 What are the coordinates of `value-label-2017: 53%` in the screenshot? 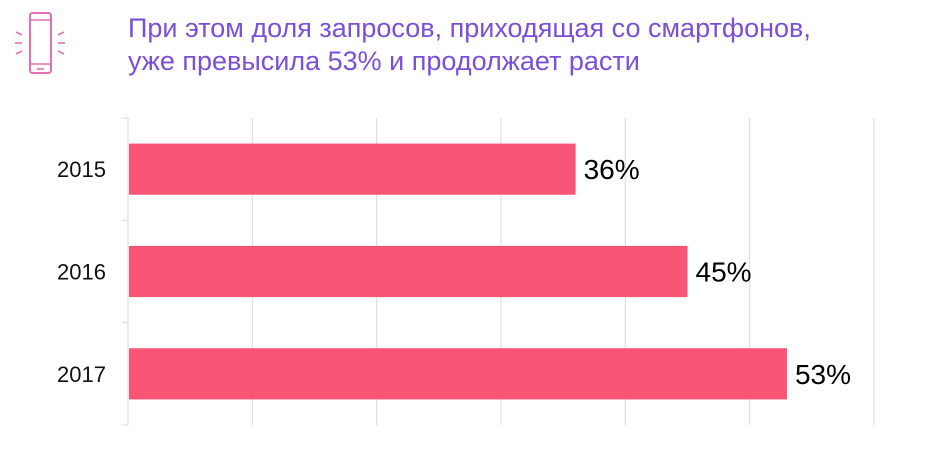 It's located at (823, 374).